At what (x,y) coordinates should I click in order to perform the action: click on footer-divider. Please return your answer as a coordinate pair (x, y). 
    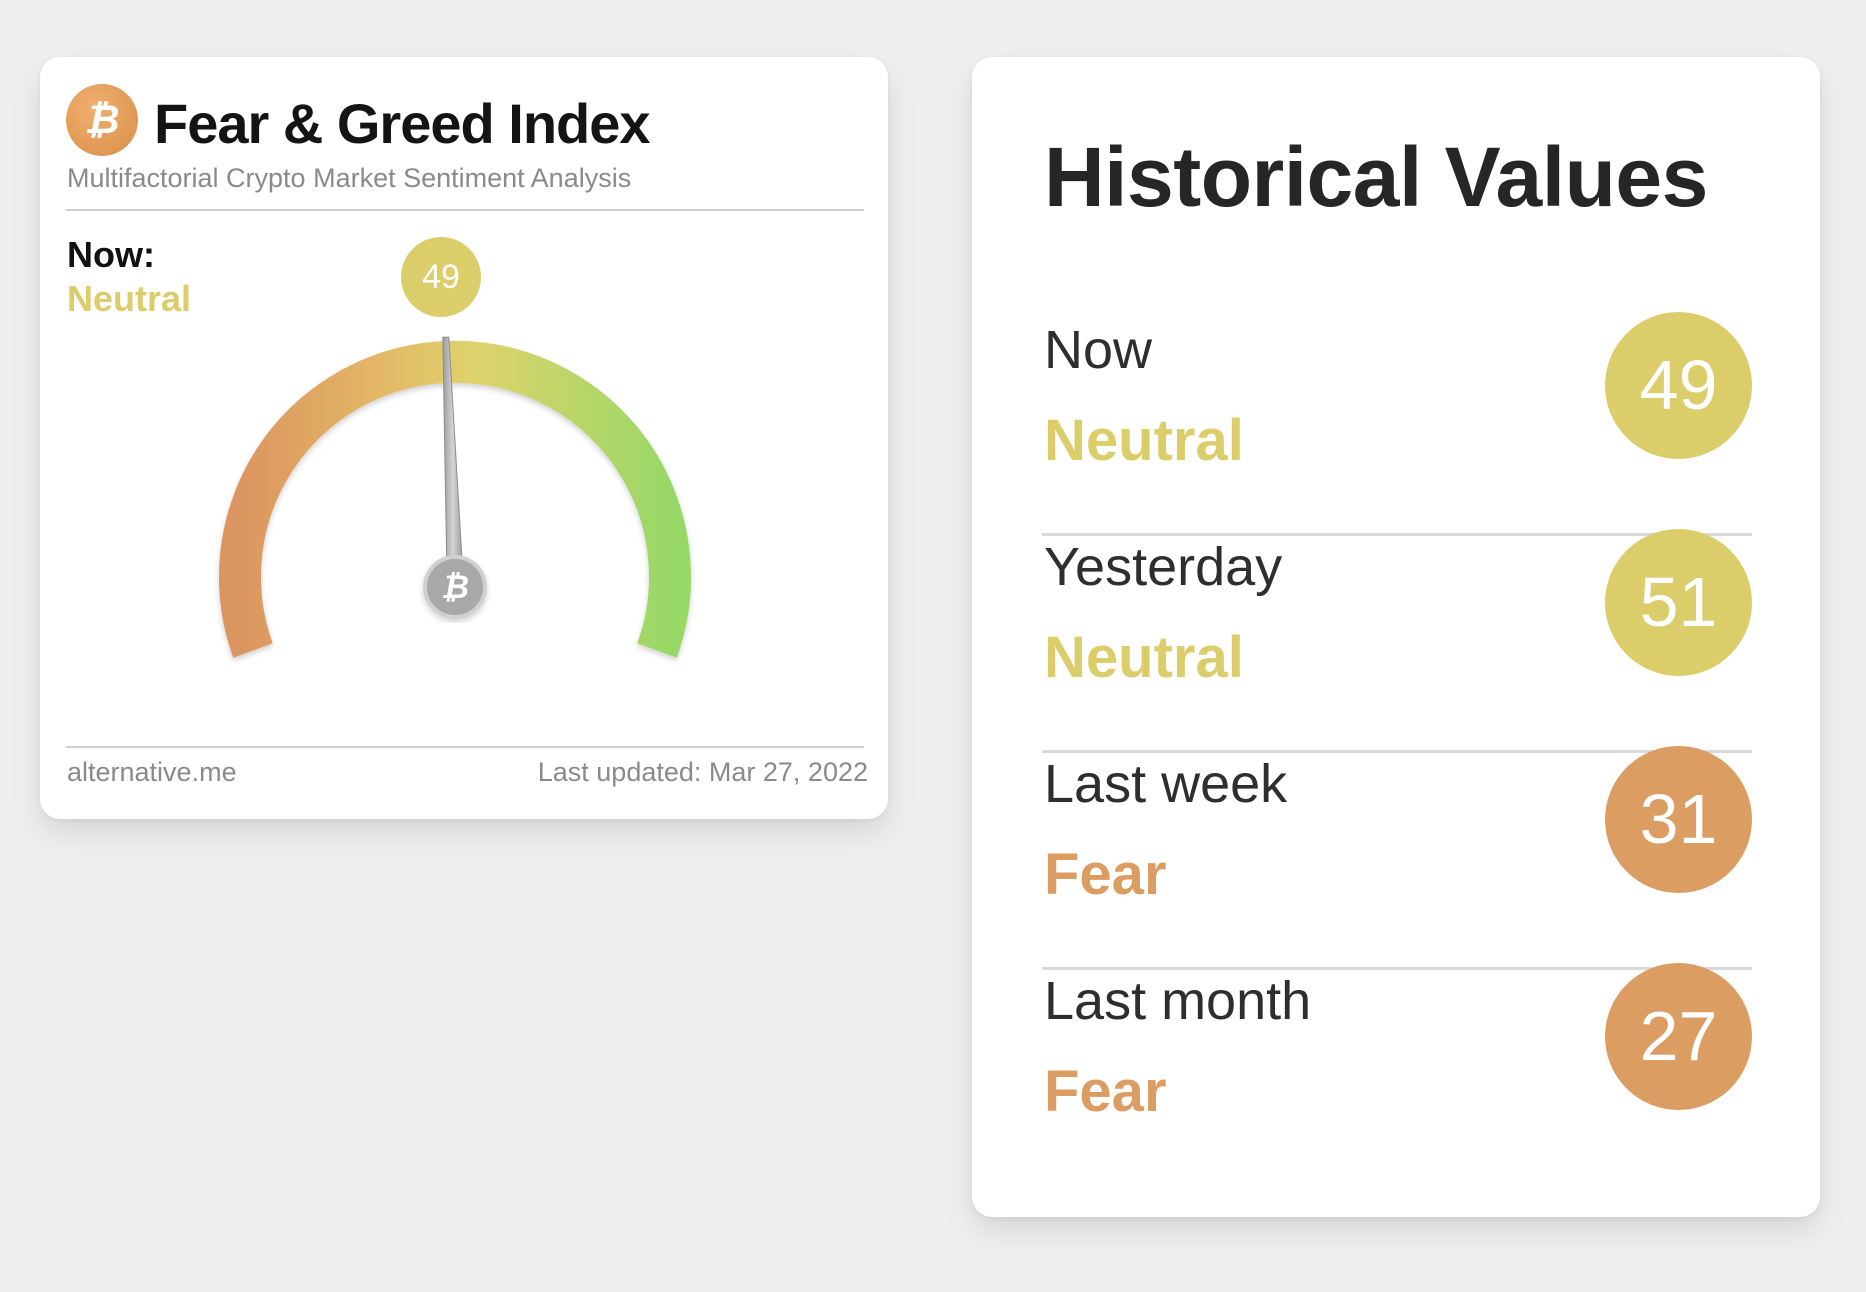
    Looking at the image, I should click on (465, 747).